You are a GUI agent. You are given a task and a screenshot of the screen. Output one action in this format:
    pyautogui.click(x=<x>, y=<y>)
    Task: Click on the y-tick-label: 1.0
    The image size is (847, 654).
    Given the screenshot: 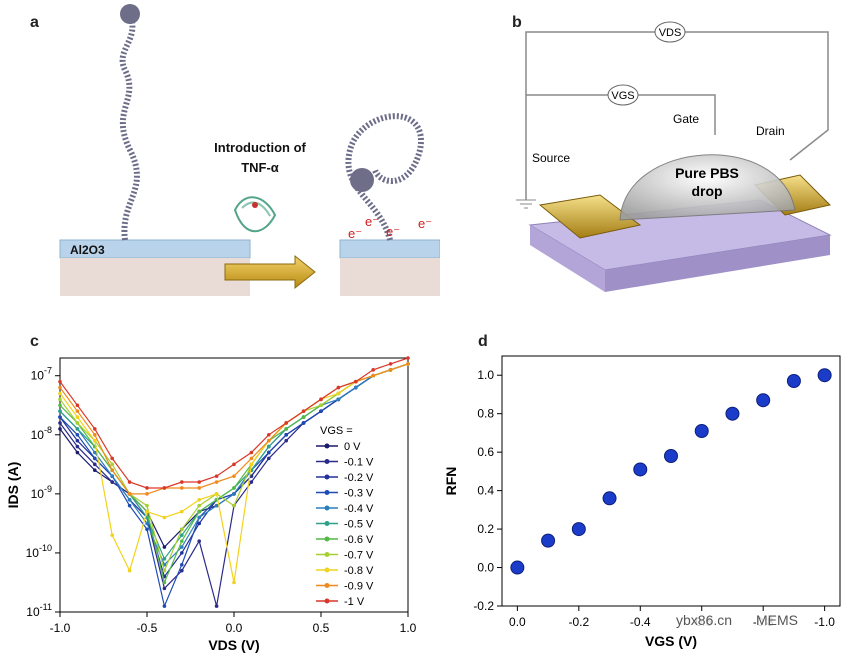 What is the action you would take?
    pyautogui.click(x=485, y=375)
    